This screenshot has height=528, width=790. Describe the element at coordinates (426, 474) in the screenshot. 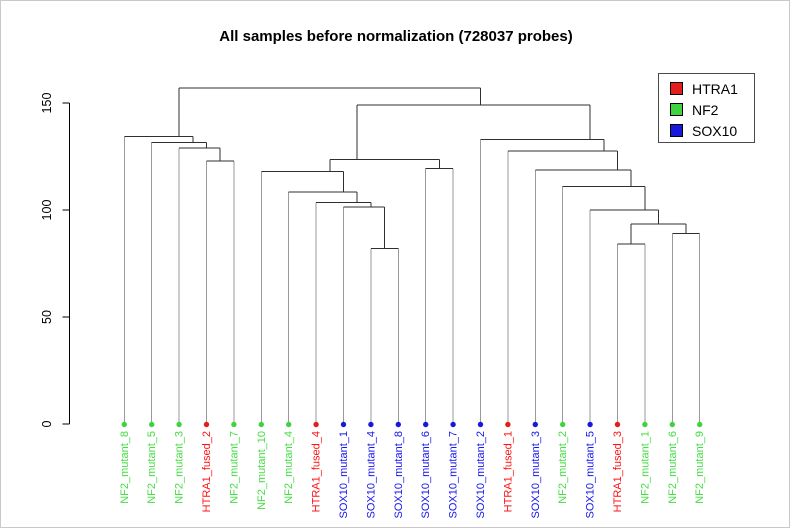

I see `leaf-label: SOX10_mutant_6` at that location.